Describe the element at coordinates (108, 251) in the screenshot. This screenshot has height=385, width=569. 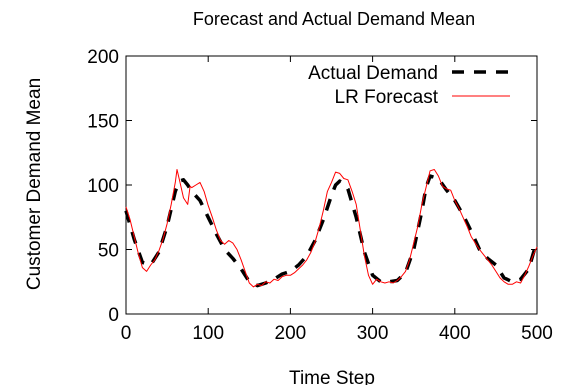
I see `y-tick-label: 50` at that location.